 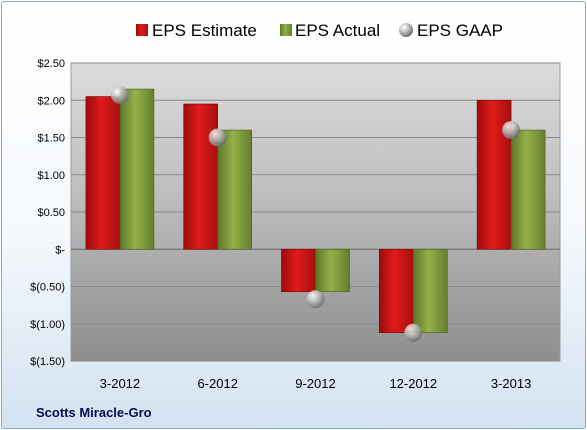 I want to click on y-tick-label: $1.50, so click(x=51, y=139).